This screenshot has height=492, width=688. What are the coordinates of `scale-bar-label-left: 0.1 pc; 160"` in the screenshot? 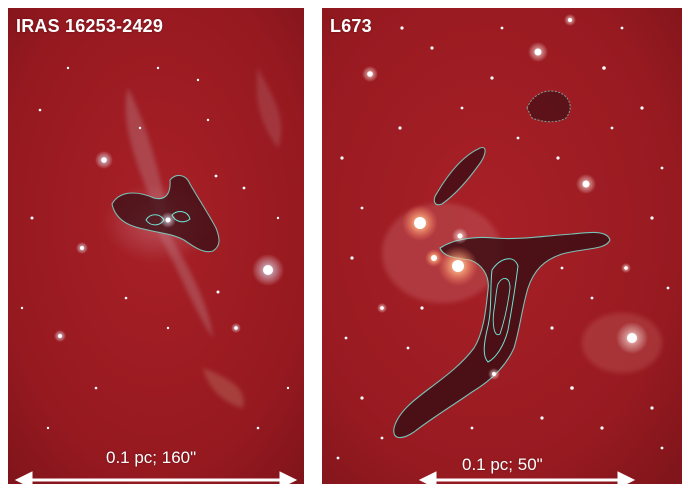 It's located at (151, 457).